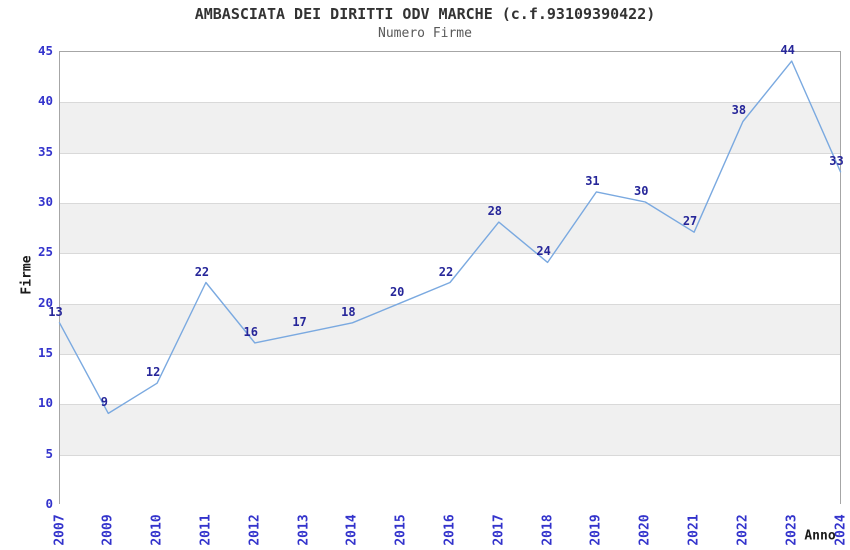 The height and width of the screenshot is (550, 850). I want to click on data-label-2012: 16, so click(250, 331).